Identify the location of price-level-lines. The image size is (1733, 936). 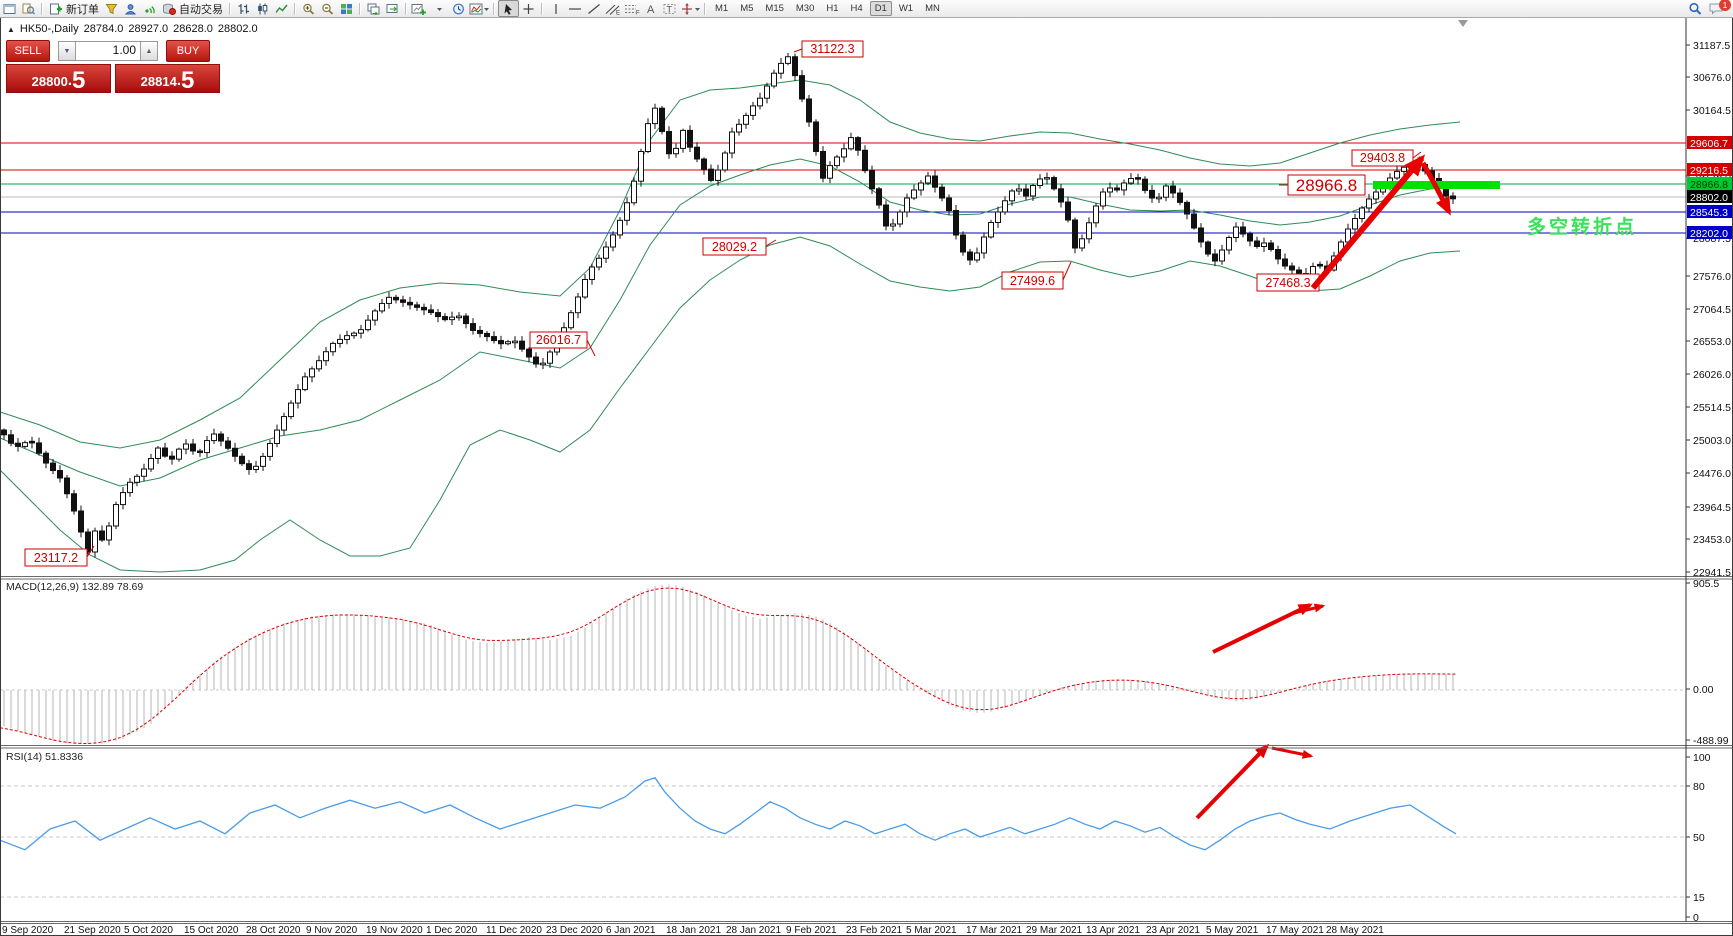
(843, 188).